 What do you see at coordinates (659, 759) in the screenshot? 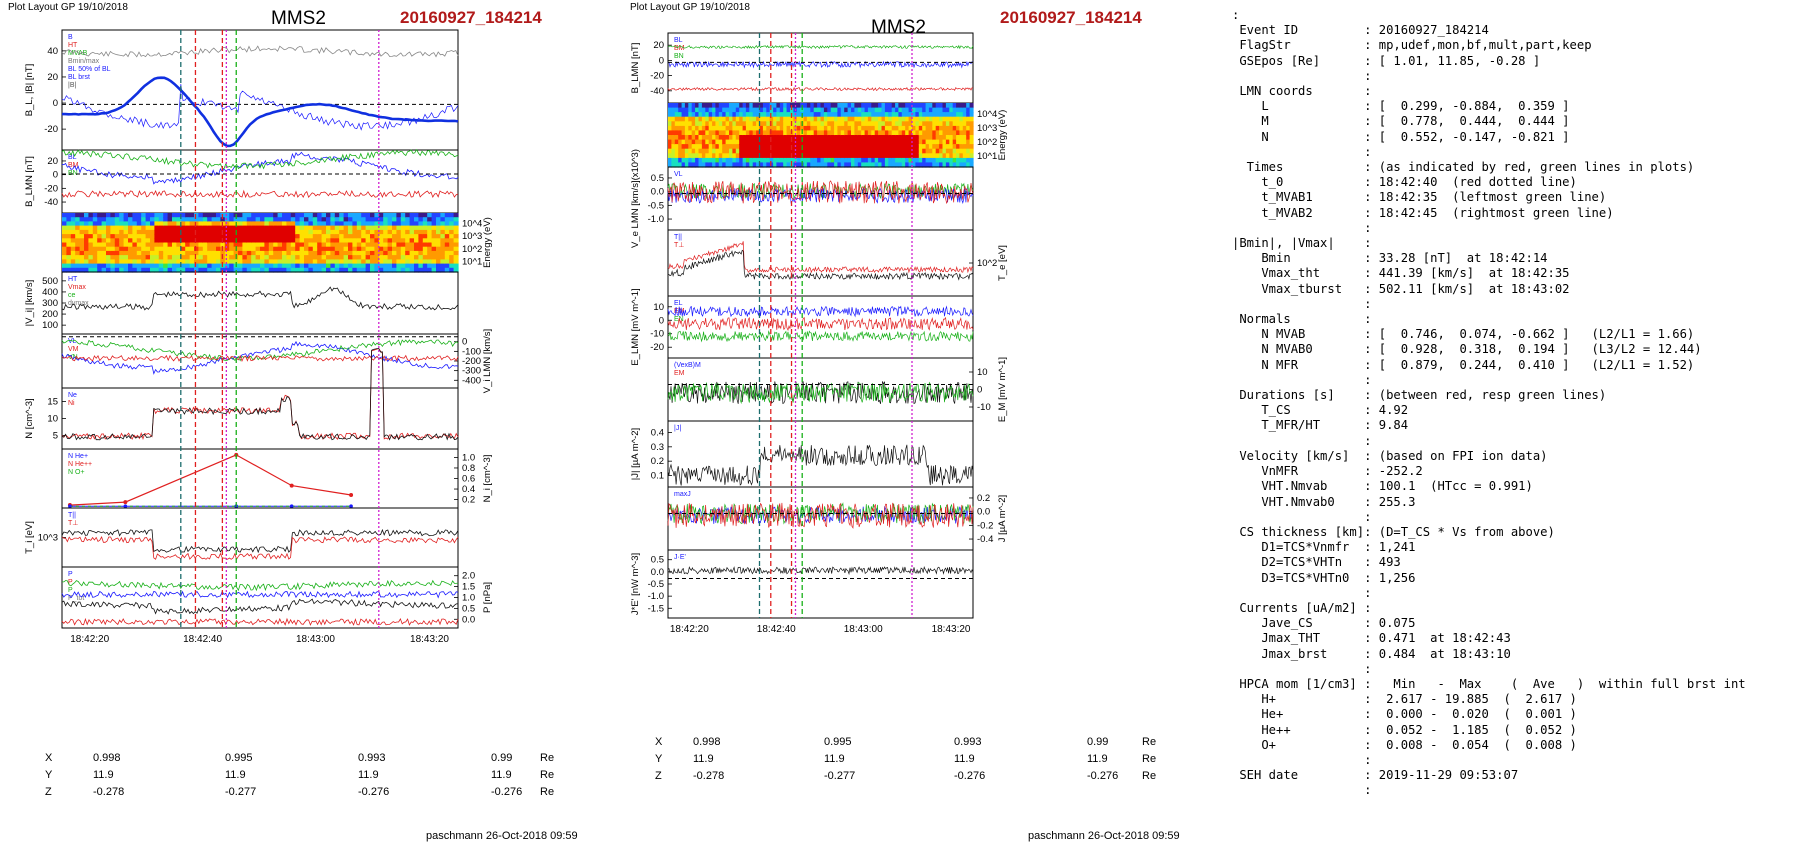
I see `position-label: Y` at bounding box center [659, 759].